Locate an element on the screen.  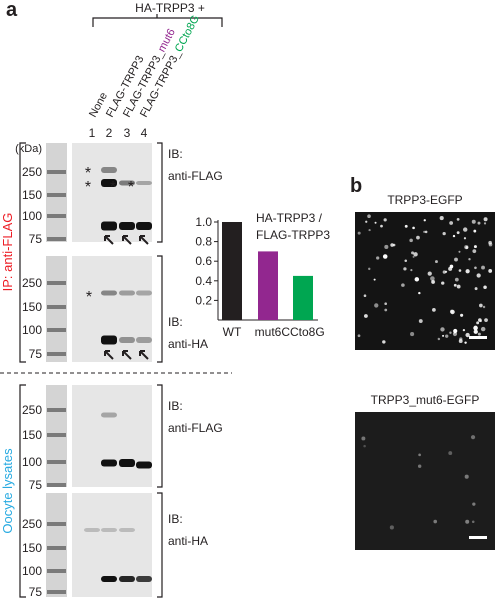
panel-label: a is located at coordinates (12, 10).